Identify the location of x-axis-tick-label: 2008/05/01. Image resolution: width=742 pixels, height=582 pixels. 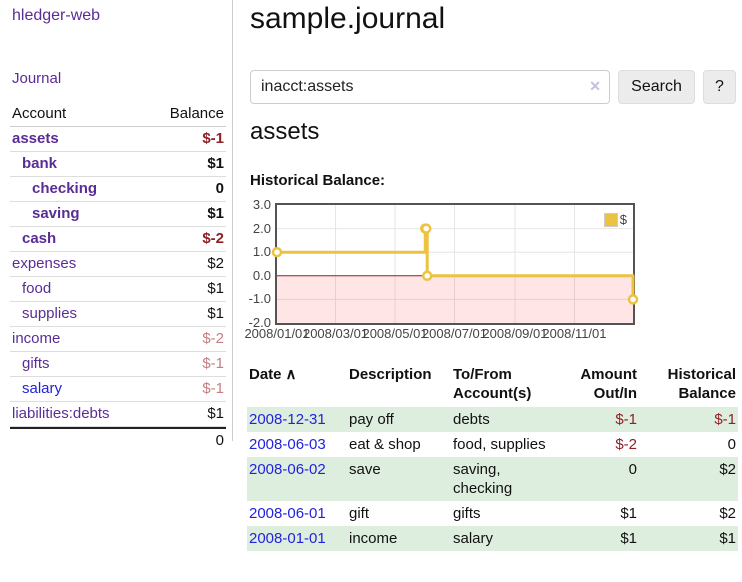
(395, 333).